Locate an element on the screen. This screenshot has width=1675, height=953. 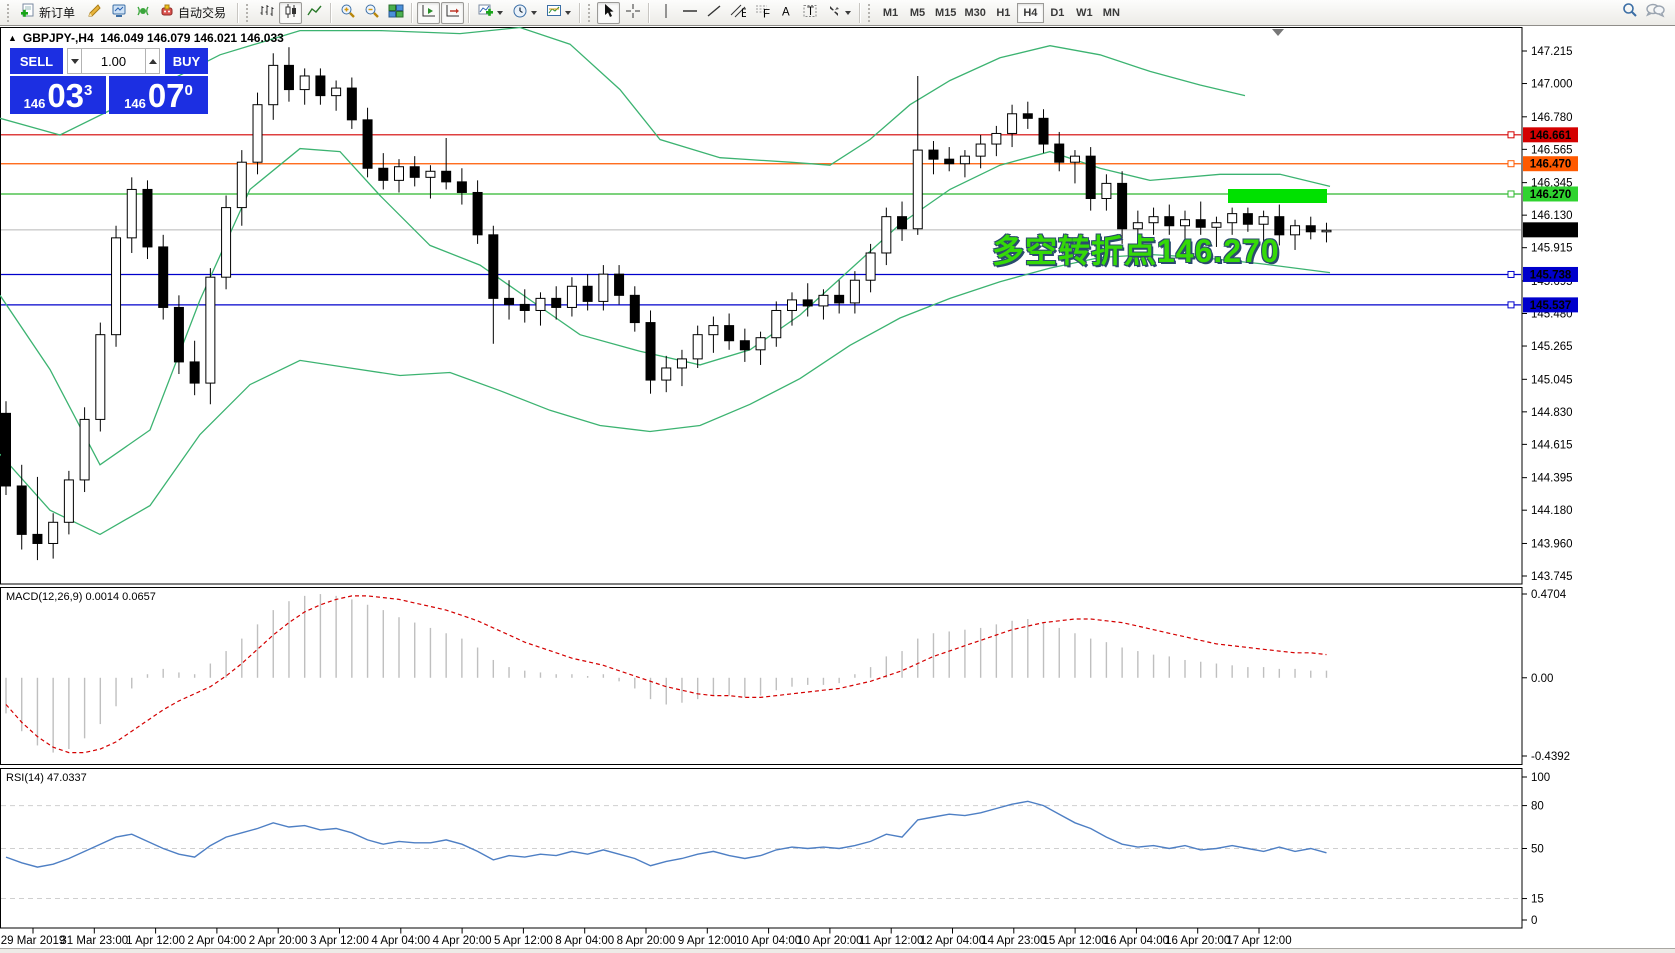
channel-button: E is located at coordinates (737, 13).